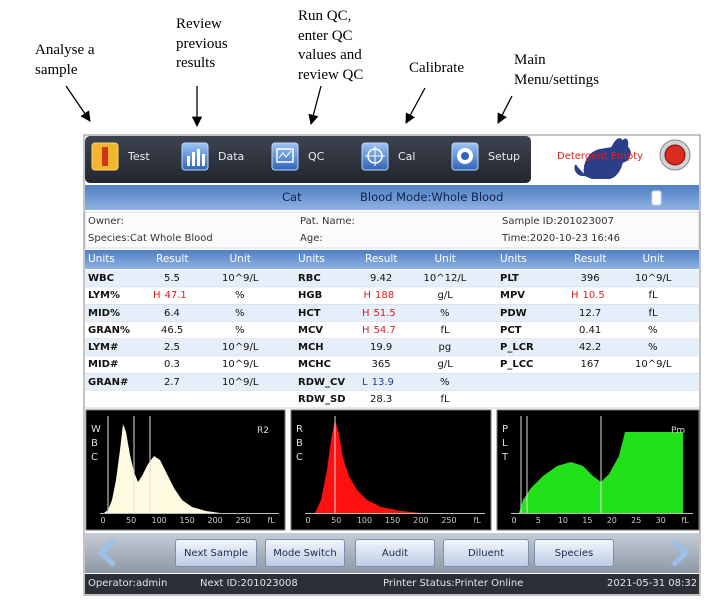 The height and width of the screenshot is (606, 710). I want to click on prev-arrow, so click(106, 553).